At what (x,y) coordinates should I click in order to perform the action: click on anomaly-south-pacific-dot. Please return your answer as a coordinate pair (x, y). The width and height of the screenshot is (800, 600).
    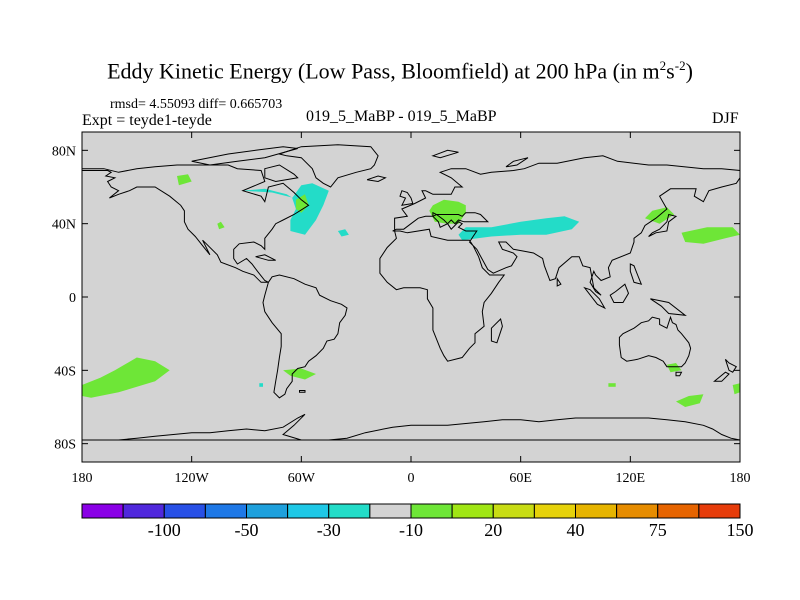
    Looking at the image, I should click on (261, 385).